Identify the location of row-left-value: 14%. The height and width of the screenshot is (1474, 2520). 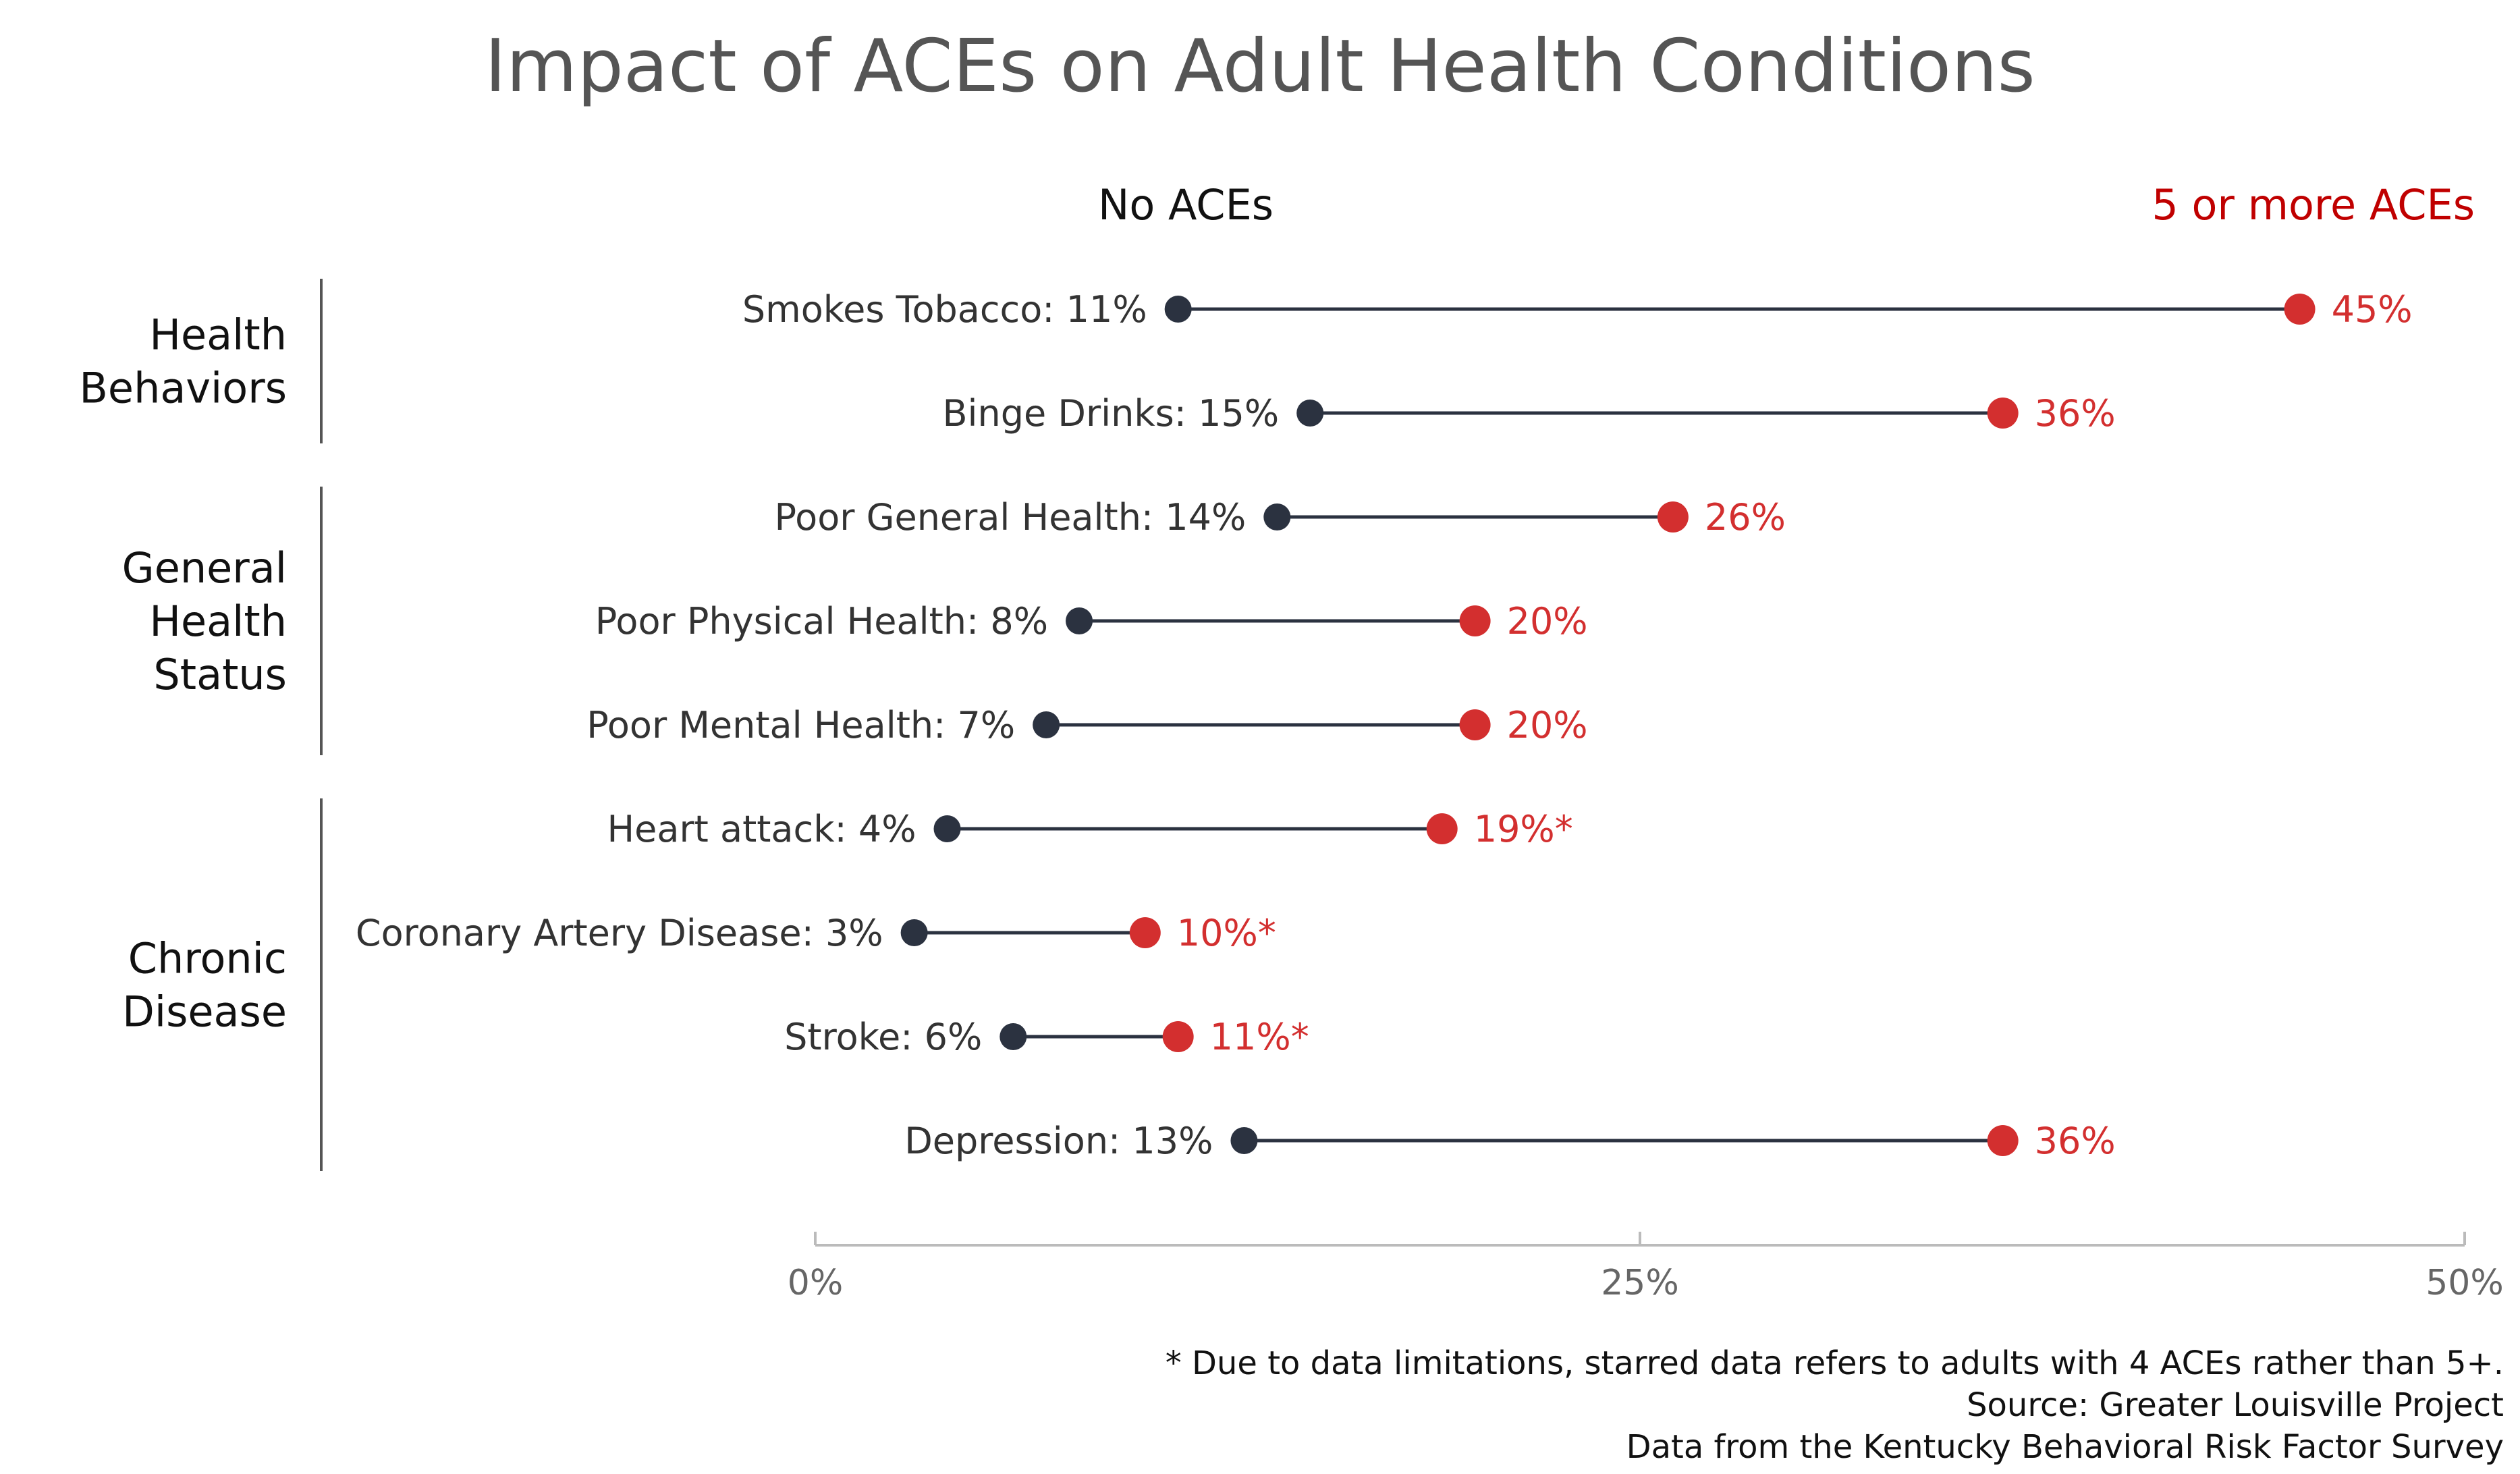
(1205, 517).